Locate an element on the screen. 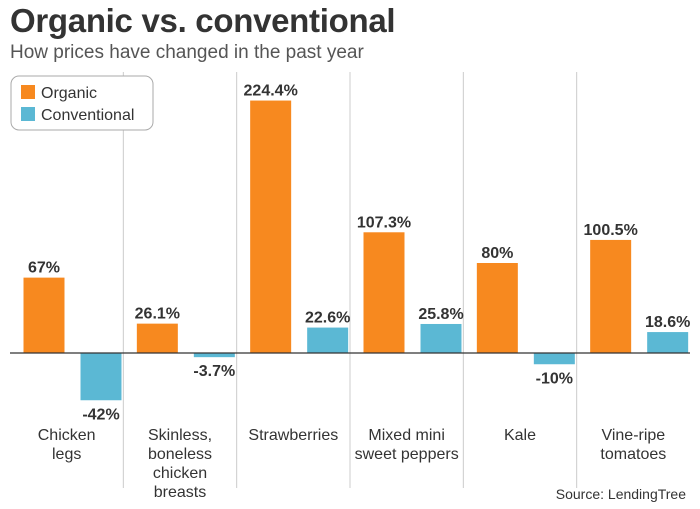 The width and height of the screenshot is (700, 509). legend-label-conventional: Conventional is located at coordinates (87, 115).